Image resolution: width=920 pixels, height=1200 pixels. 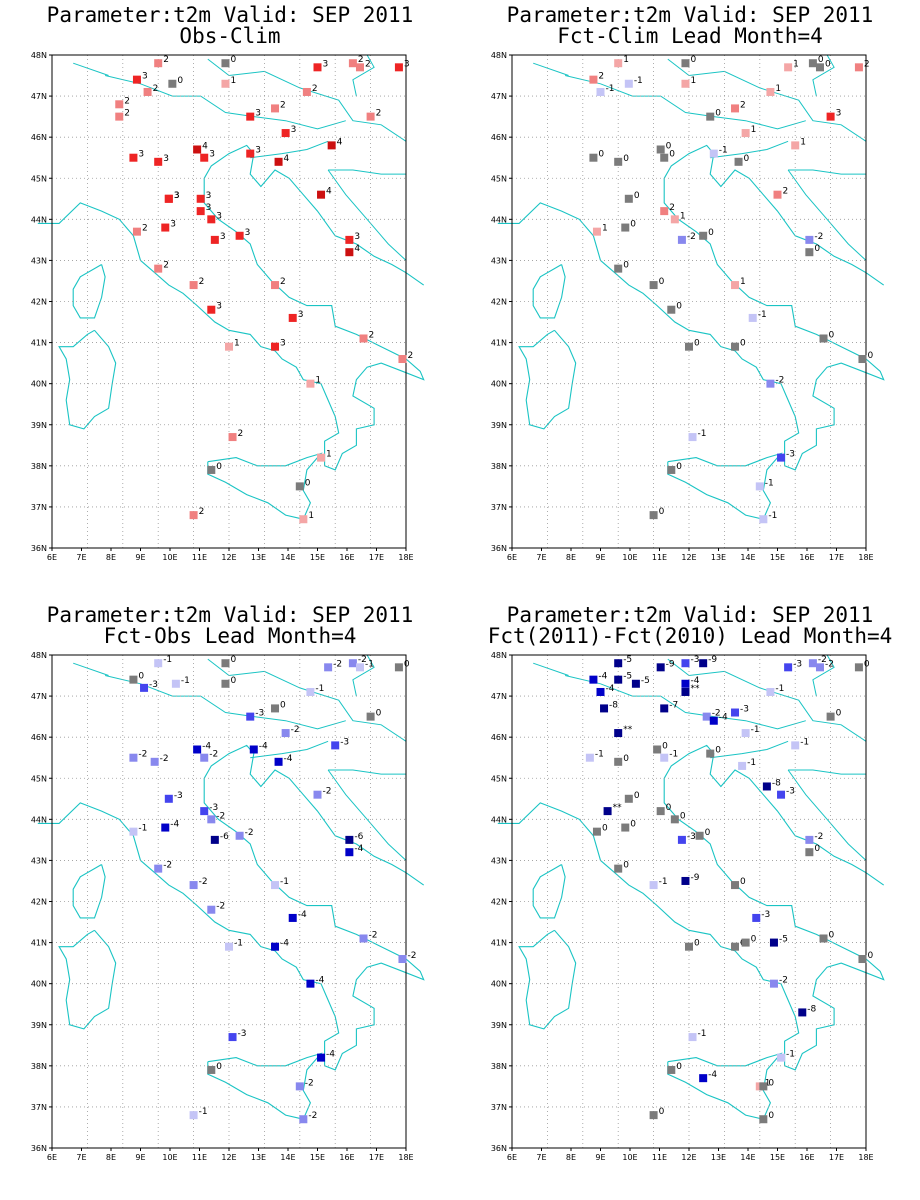 I want to click on lat-tick-label: 43N, so click(x=39, y=260).